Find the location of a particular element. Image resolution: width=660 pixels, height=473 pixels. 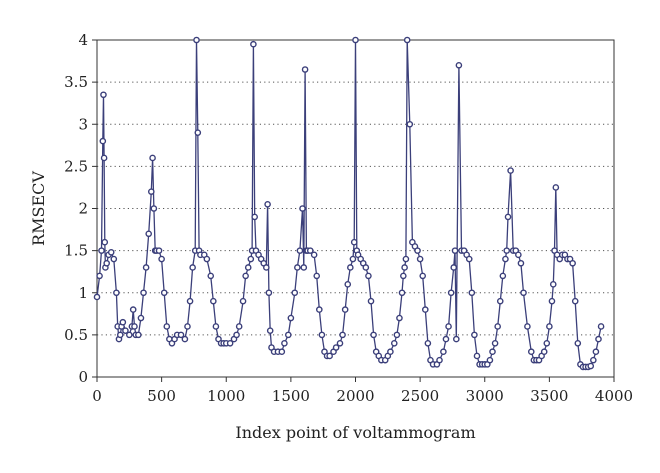

x-tick-label: 0 is located at coordinates (97, 396).